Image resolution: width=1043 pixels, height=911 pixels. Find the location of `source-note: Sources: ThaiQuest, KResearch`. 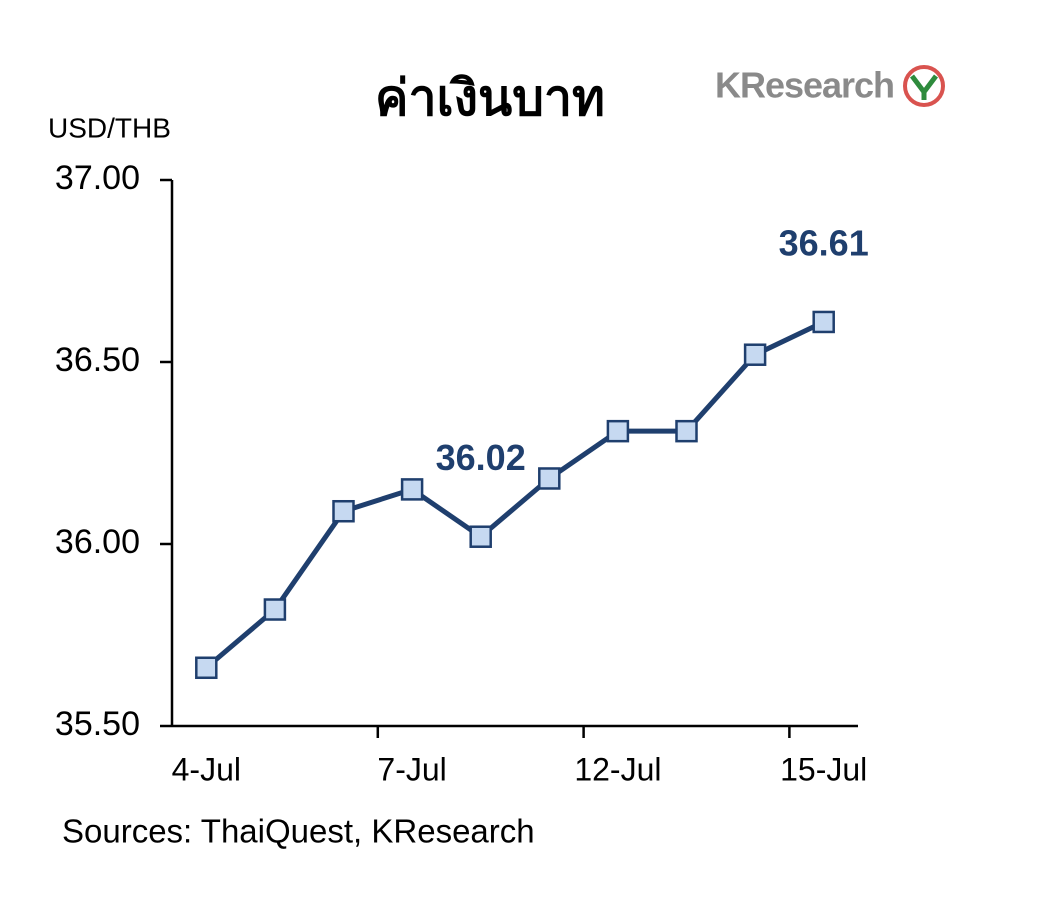

source-note: Sources: ThaiQuest, KResearch is located at coordinates (298, 831).